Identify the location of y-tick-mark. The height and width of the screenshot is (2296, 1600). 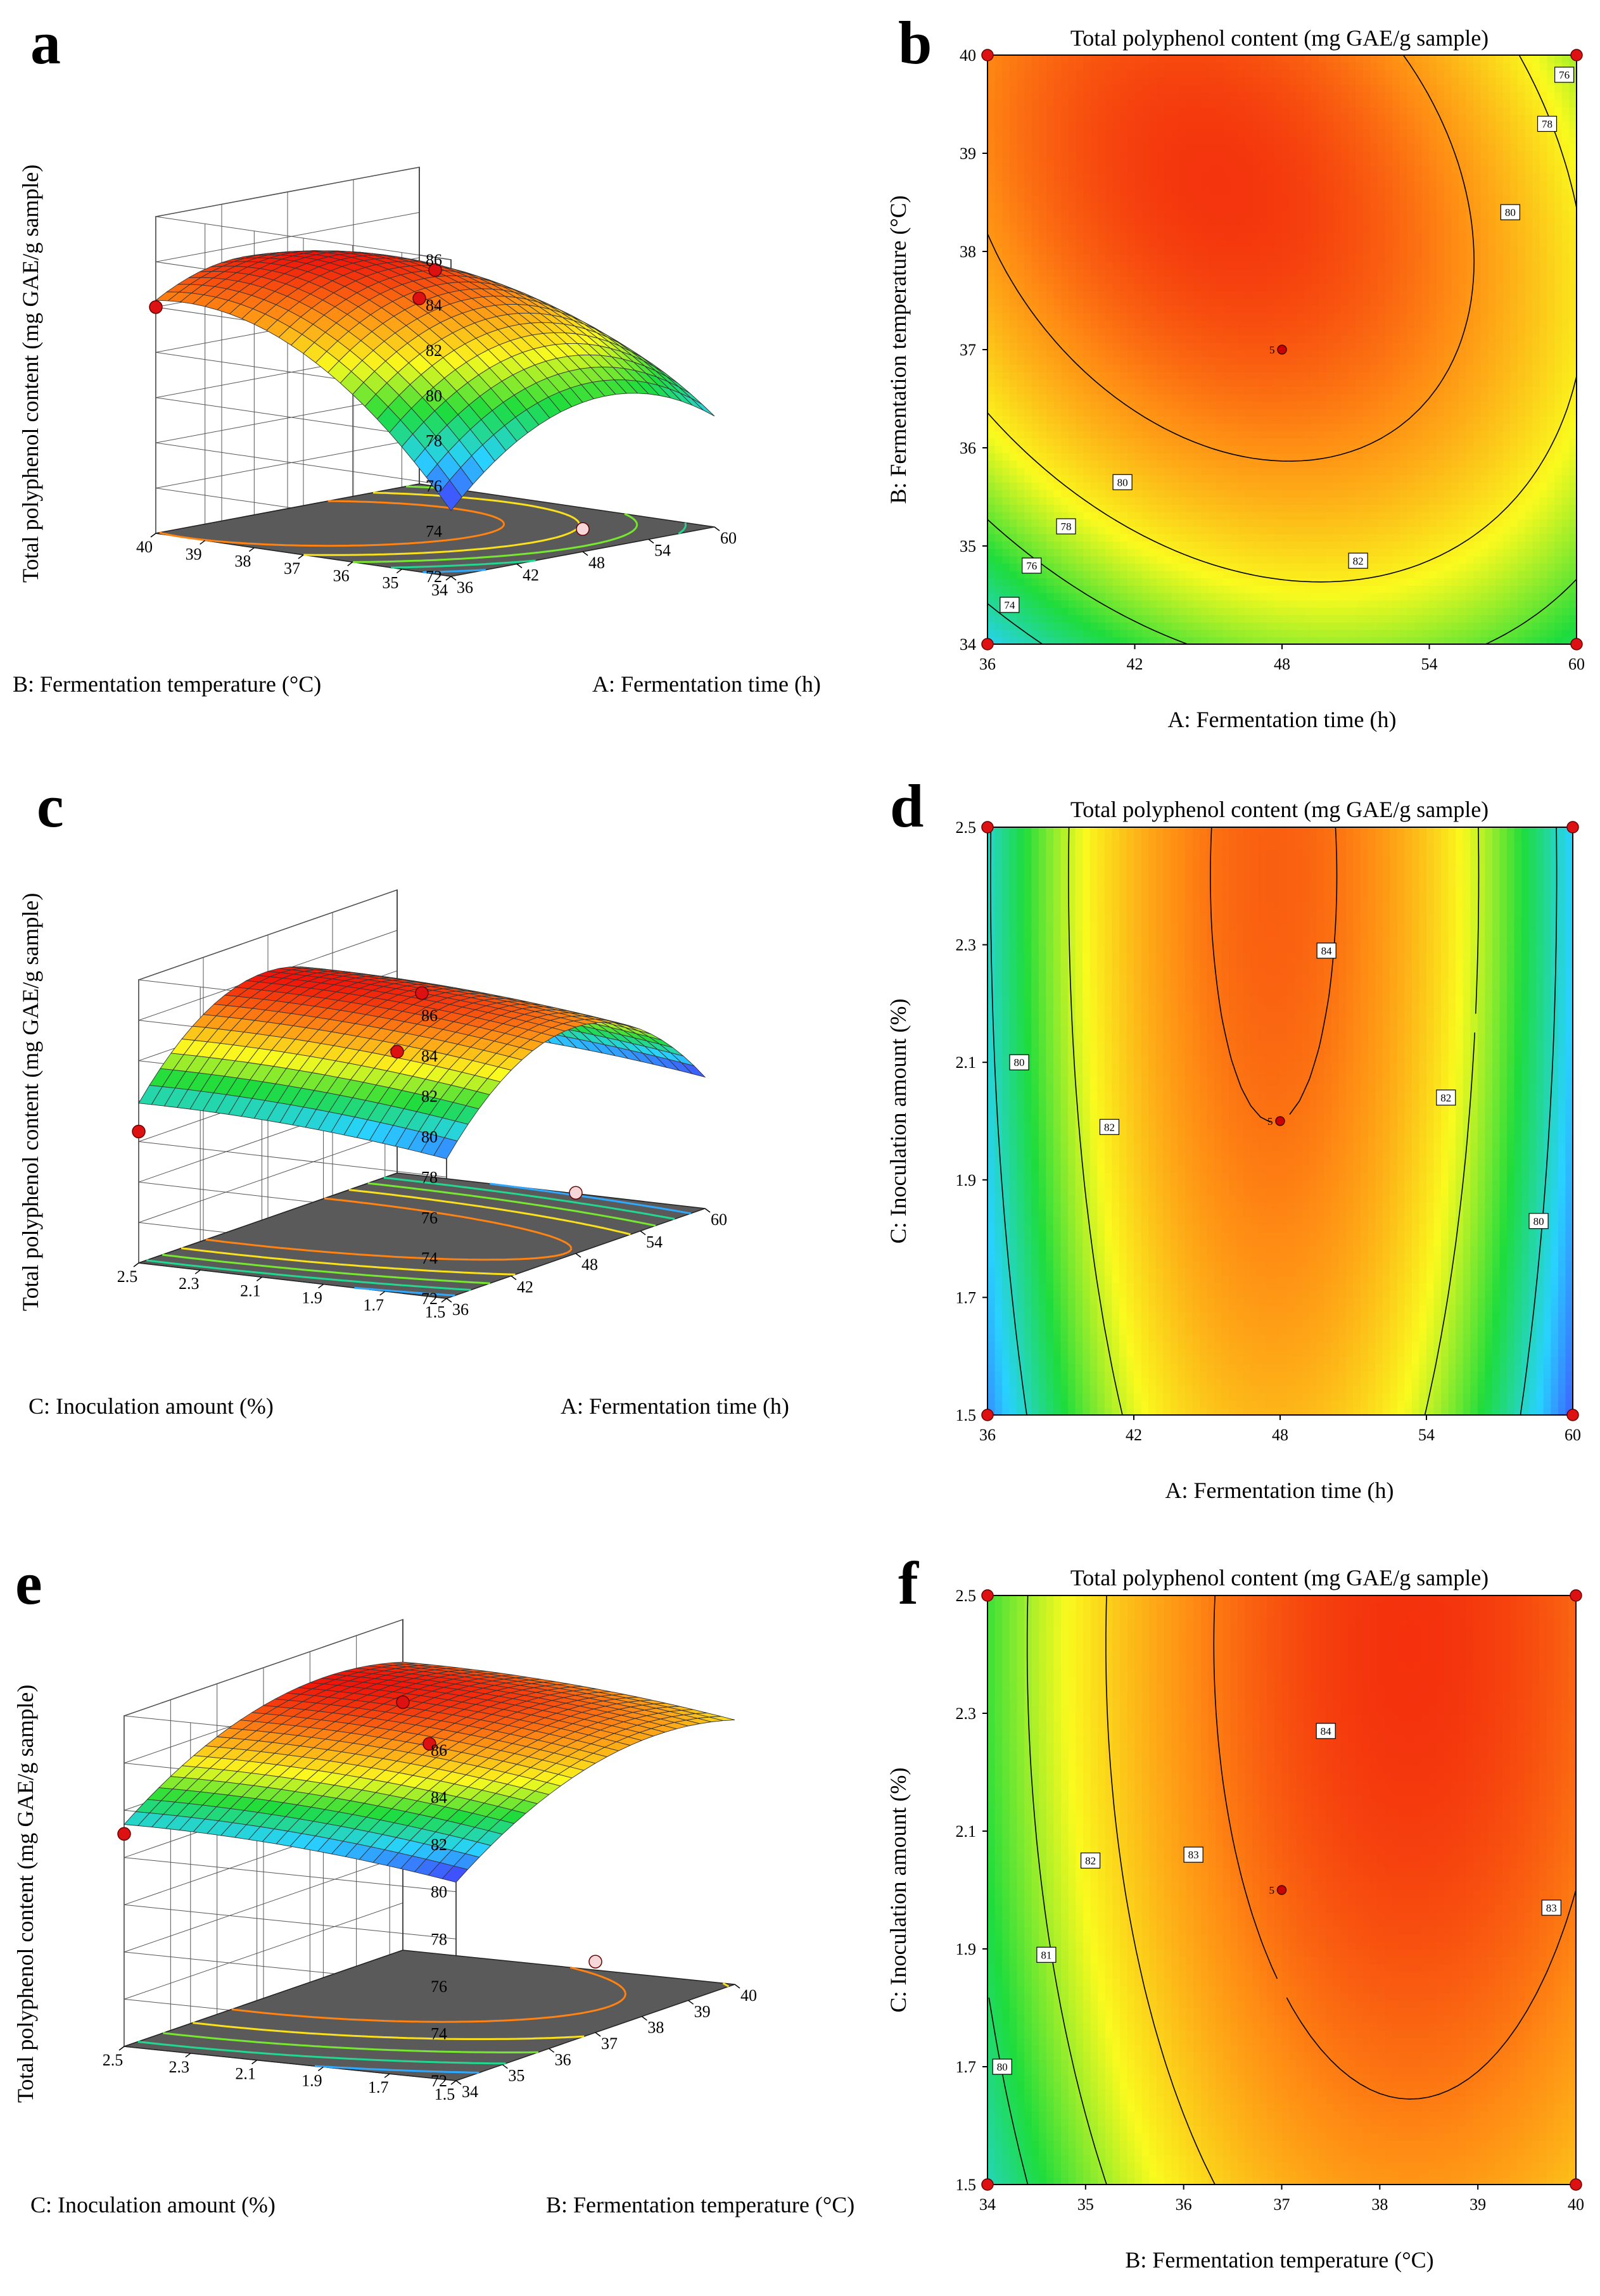
(301, 556).